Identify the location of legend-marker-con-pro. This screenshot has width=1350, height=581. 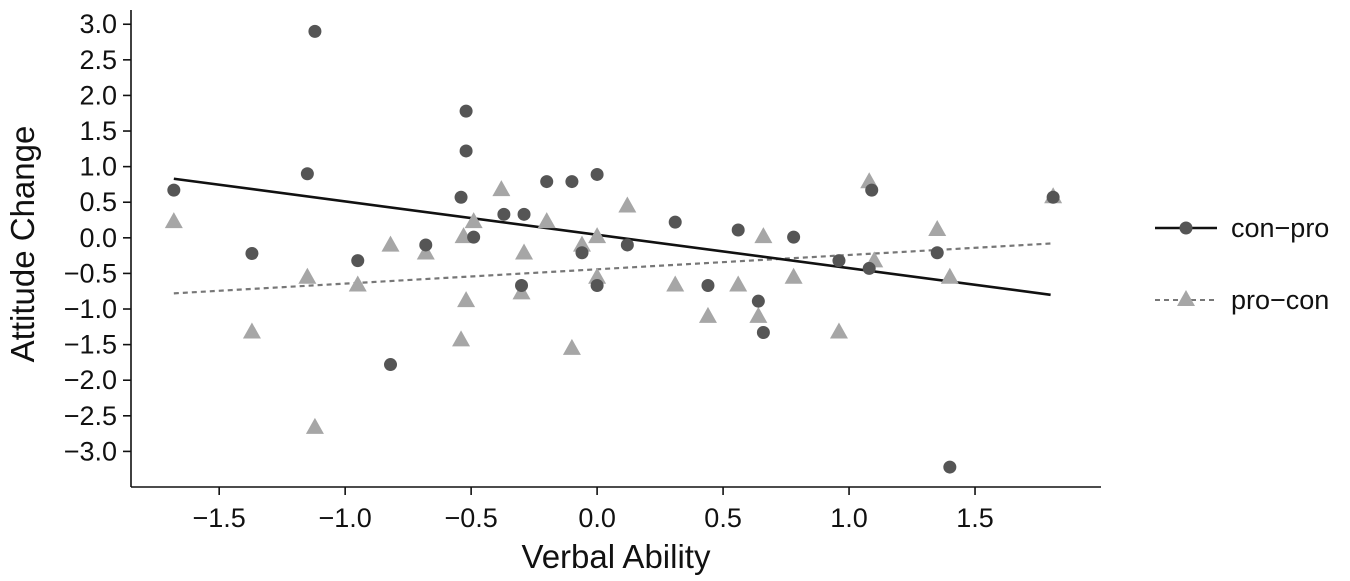
(1186, 228).